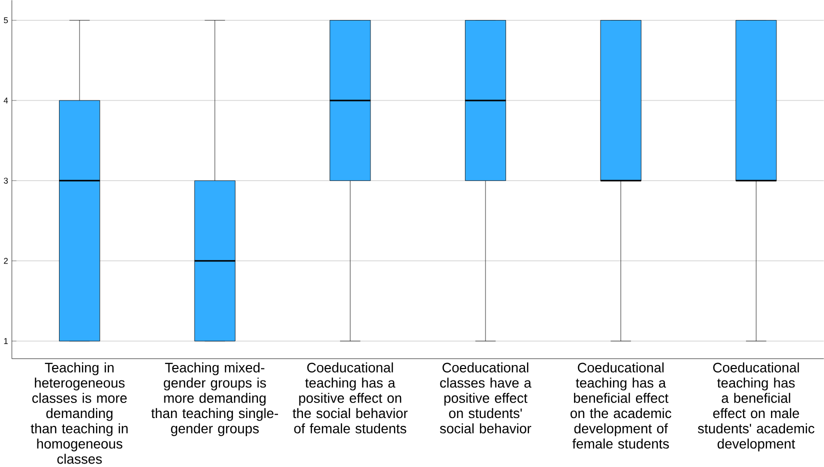 Image resolution: width=824 pixels, height=467 pixels. What do you see at coordinates (6, 100) in the screenshot?
I see `y-tick-label: 4` at bounding box center [6, 100].